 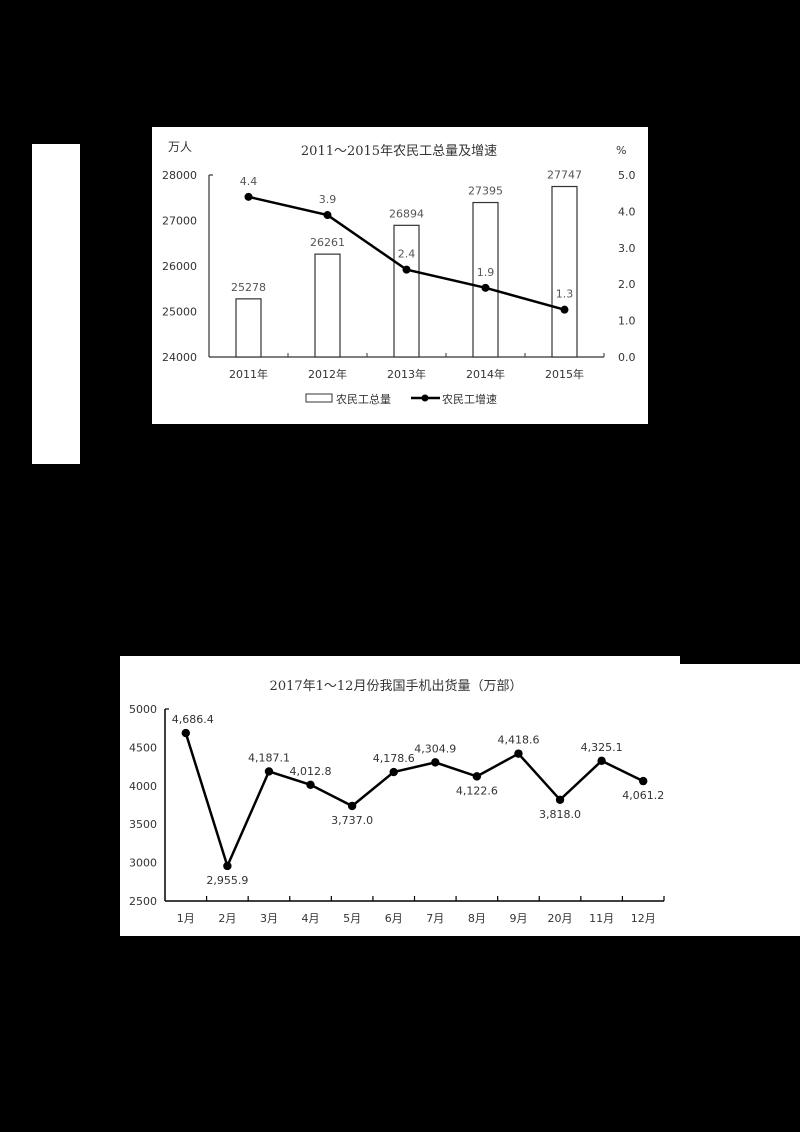 What do you see at coordinates (406, 374) in the screenshot?
I see `chart1-category-label: 2013年` at bounding box center [406, 374].